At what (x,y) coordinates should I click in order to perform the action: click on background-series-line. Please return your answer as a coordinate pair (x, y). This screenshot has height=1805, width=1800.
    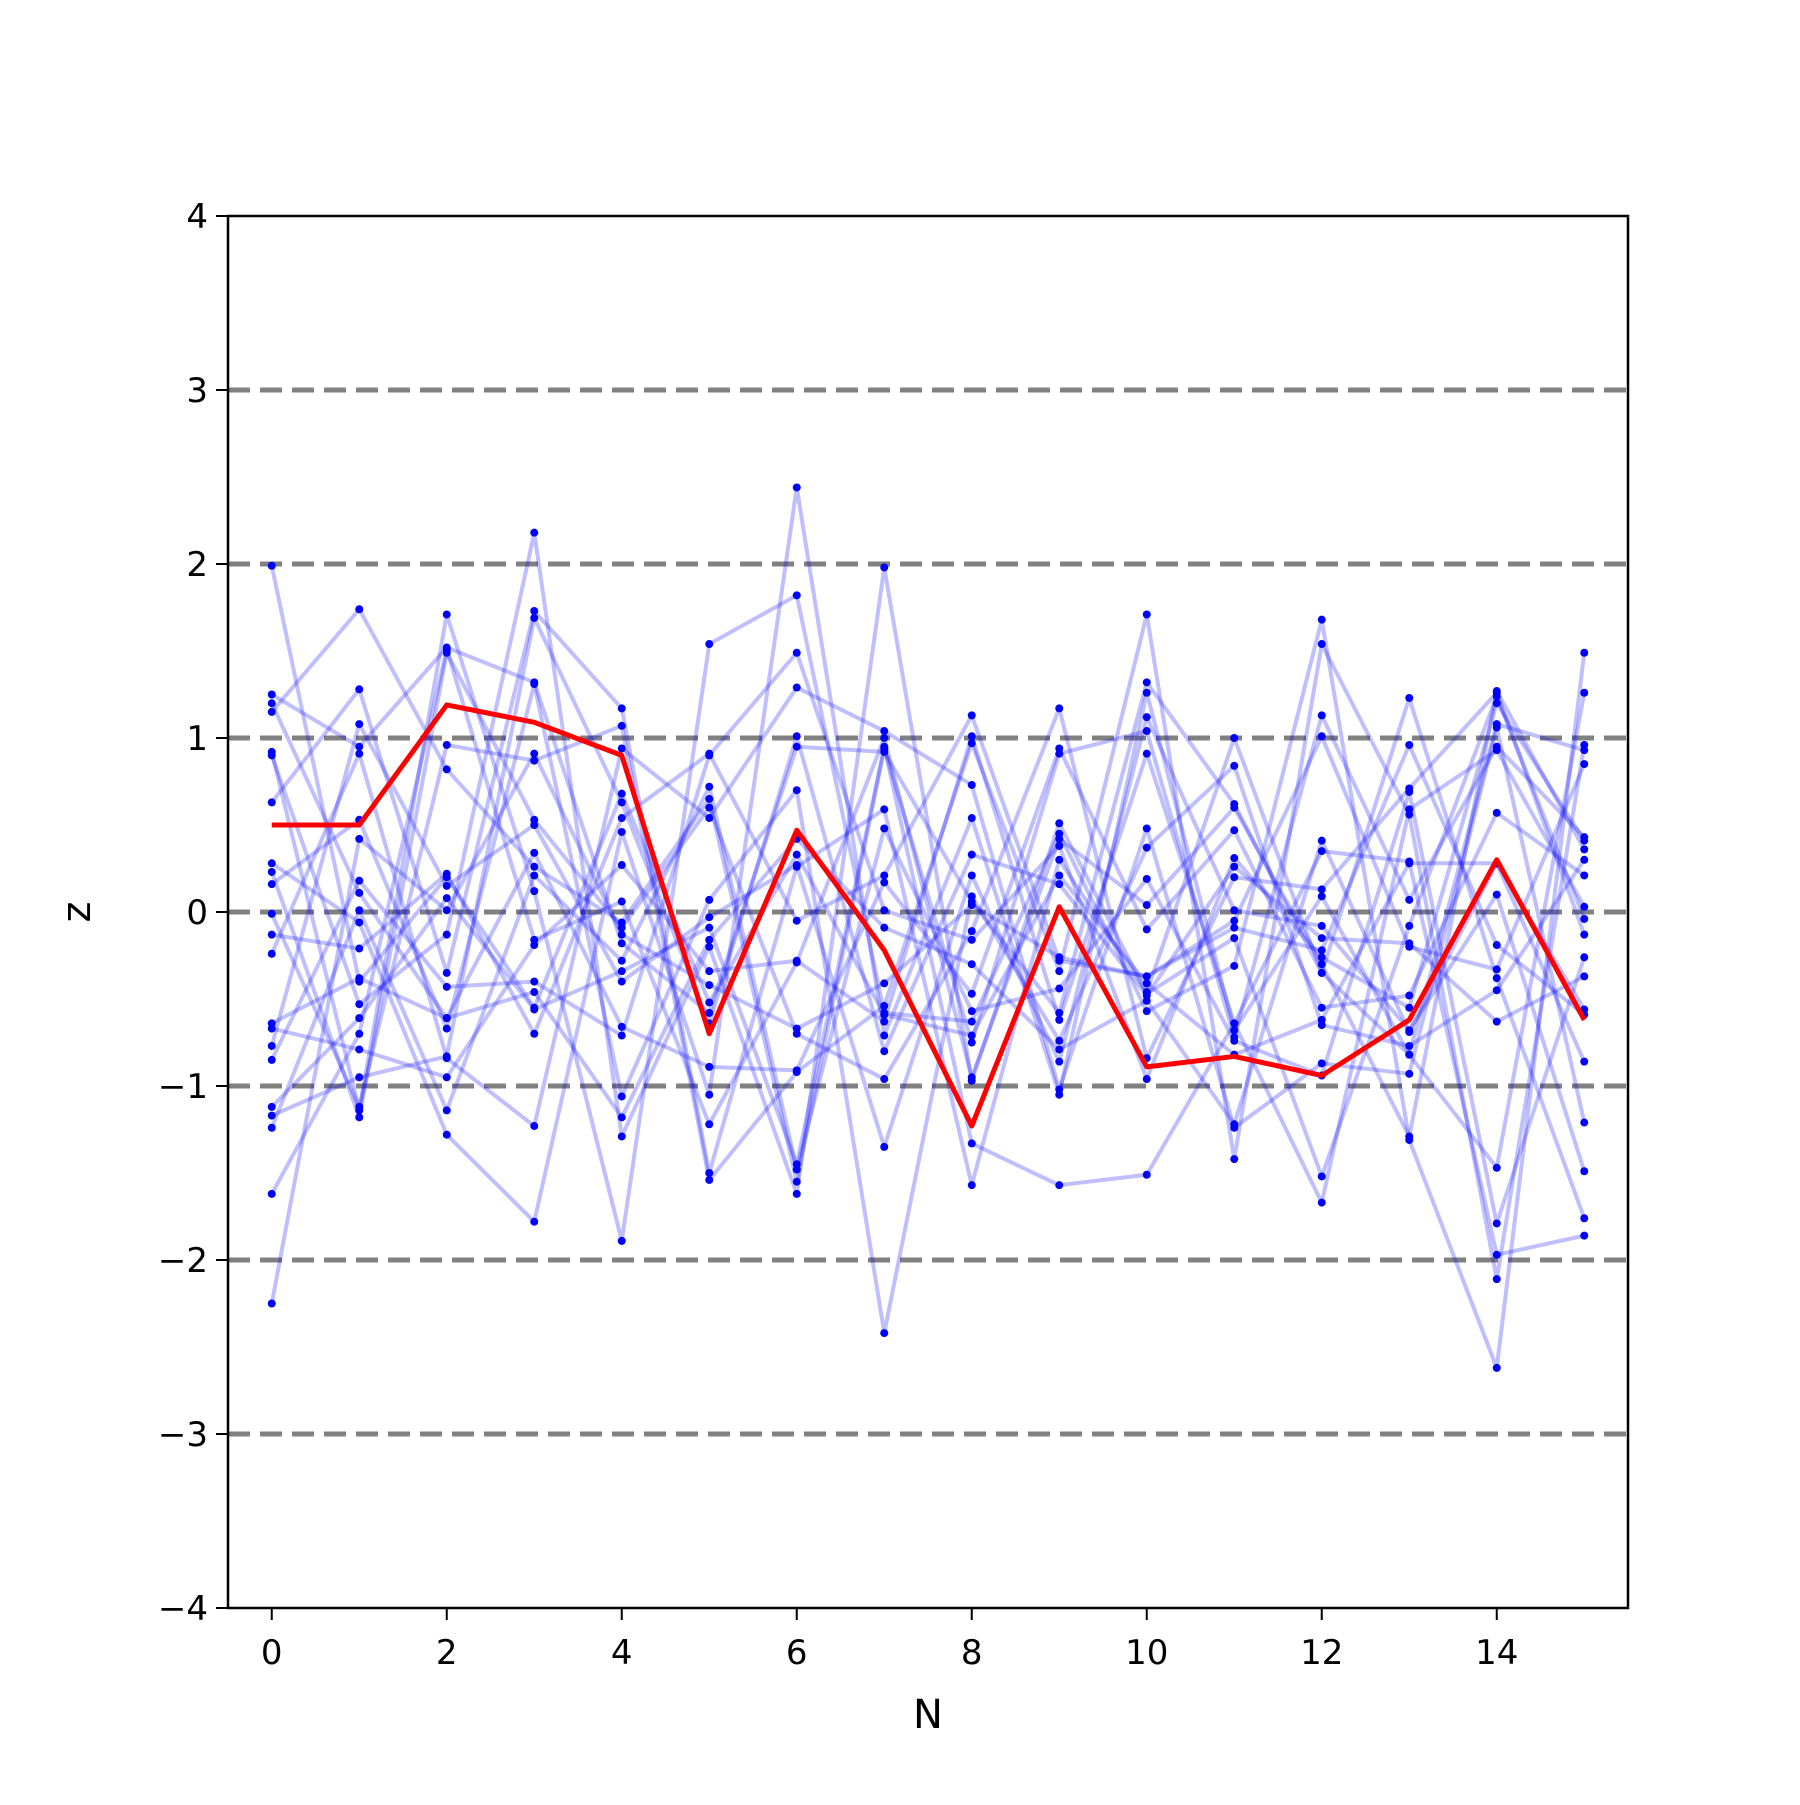
    Looking at the image, I should click on (928, 909).